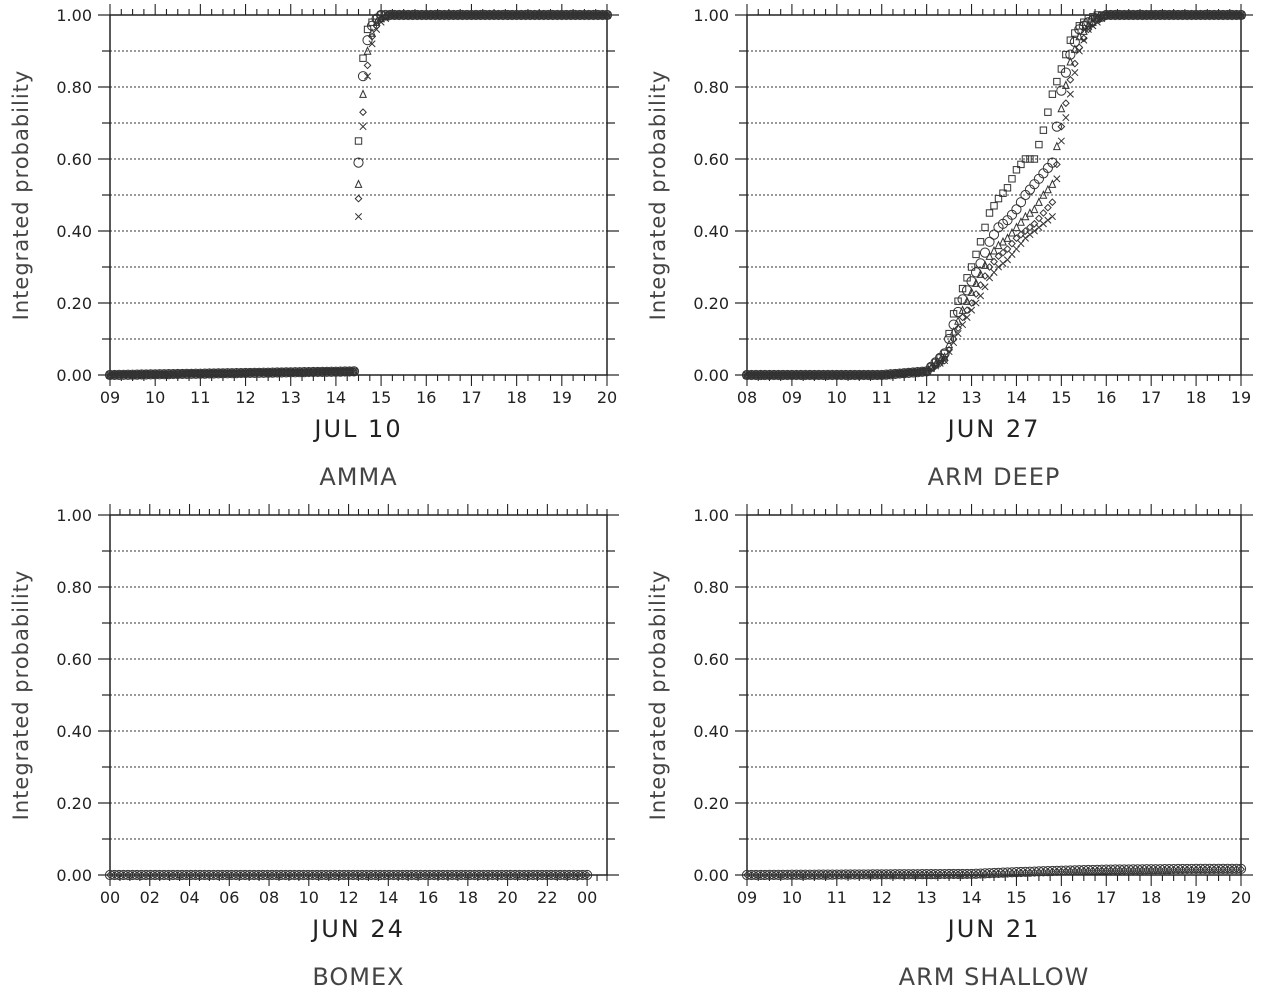  Describe the element at coordinates (1061, 397) in the screenshot. I see `x-tick-label: 15` at that location.